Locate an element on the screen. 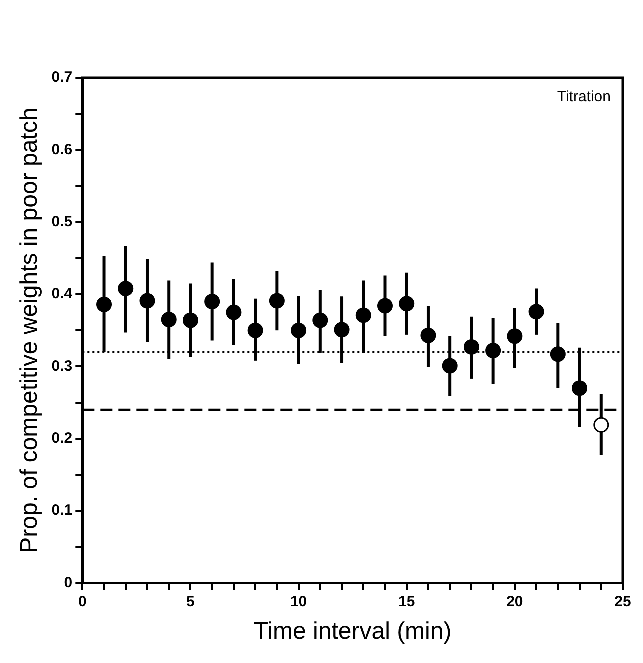  y-tick-label: 0.4 is located at coordinates (63, 294).